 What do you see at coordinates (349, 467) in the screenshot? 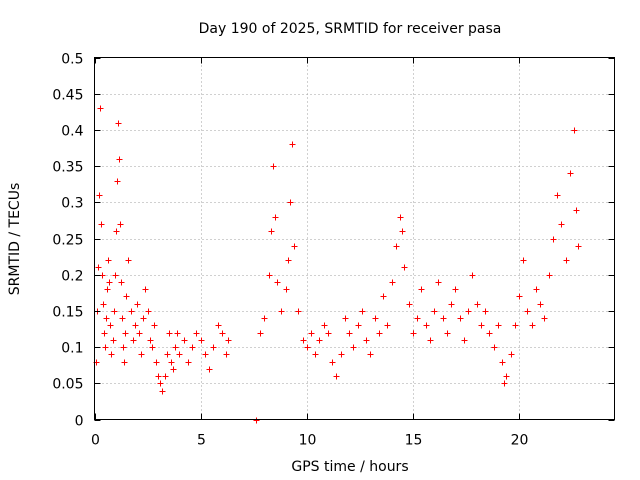
I see `x-axis-label: GPS time / hours` at bounding box center [349, 467].